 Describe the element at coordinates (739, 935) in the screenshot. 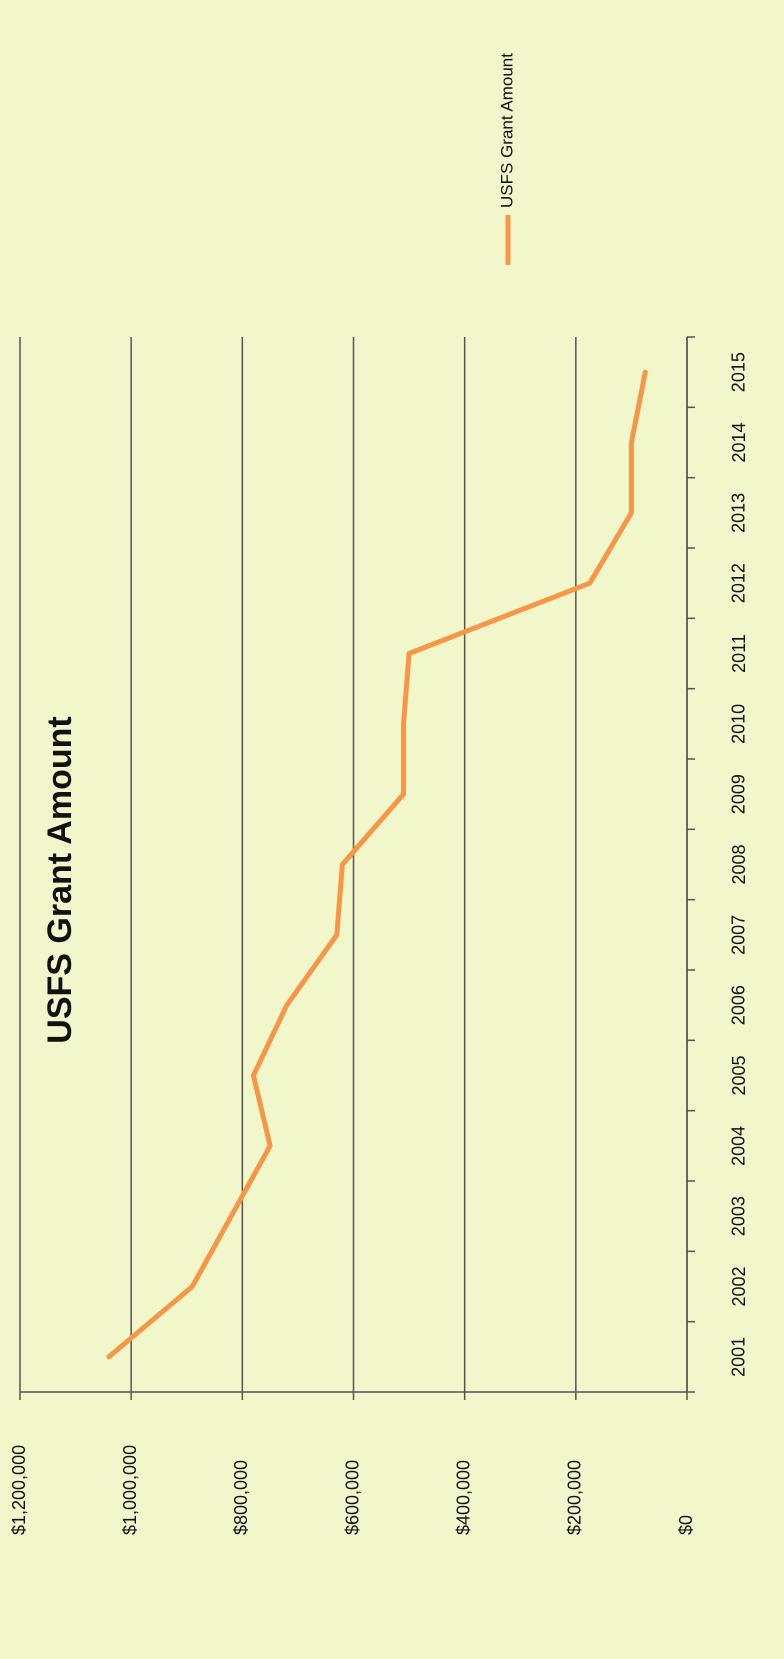

I see `x-tick-label: 2007` at that location.